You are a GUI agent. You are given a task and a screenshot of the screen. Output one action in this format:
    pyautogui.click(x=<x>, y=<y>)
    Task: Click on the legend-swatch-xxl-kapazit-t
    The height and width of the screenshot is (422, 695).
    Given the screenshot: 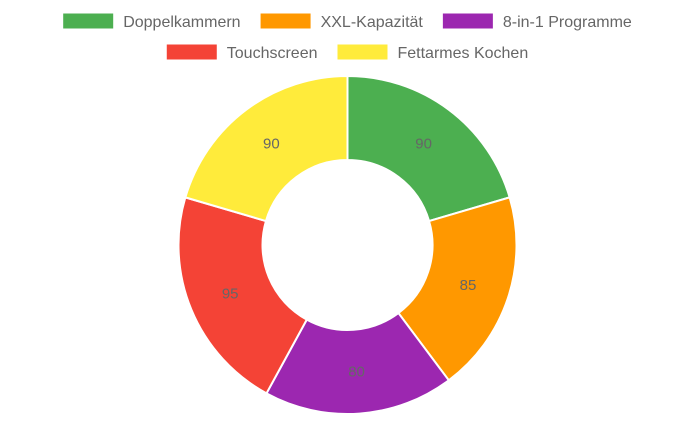 What is the action you would take?
    pyautogui.click(x=285, y=21)
    